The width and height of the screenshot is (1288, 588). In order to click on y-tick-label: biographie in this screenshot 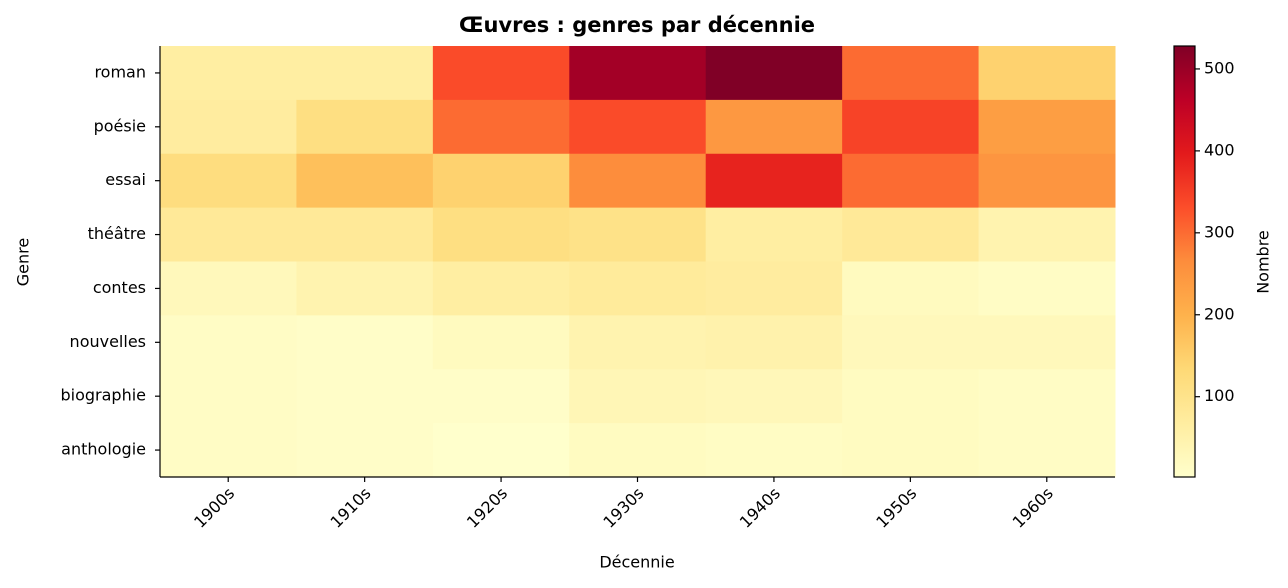, I will do `click(103, 395)`.